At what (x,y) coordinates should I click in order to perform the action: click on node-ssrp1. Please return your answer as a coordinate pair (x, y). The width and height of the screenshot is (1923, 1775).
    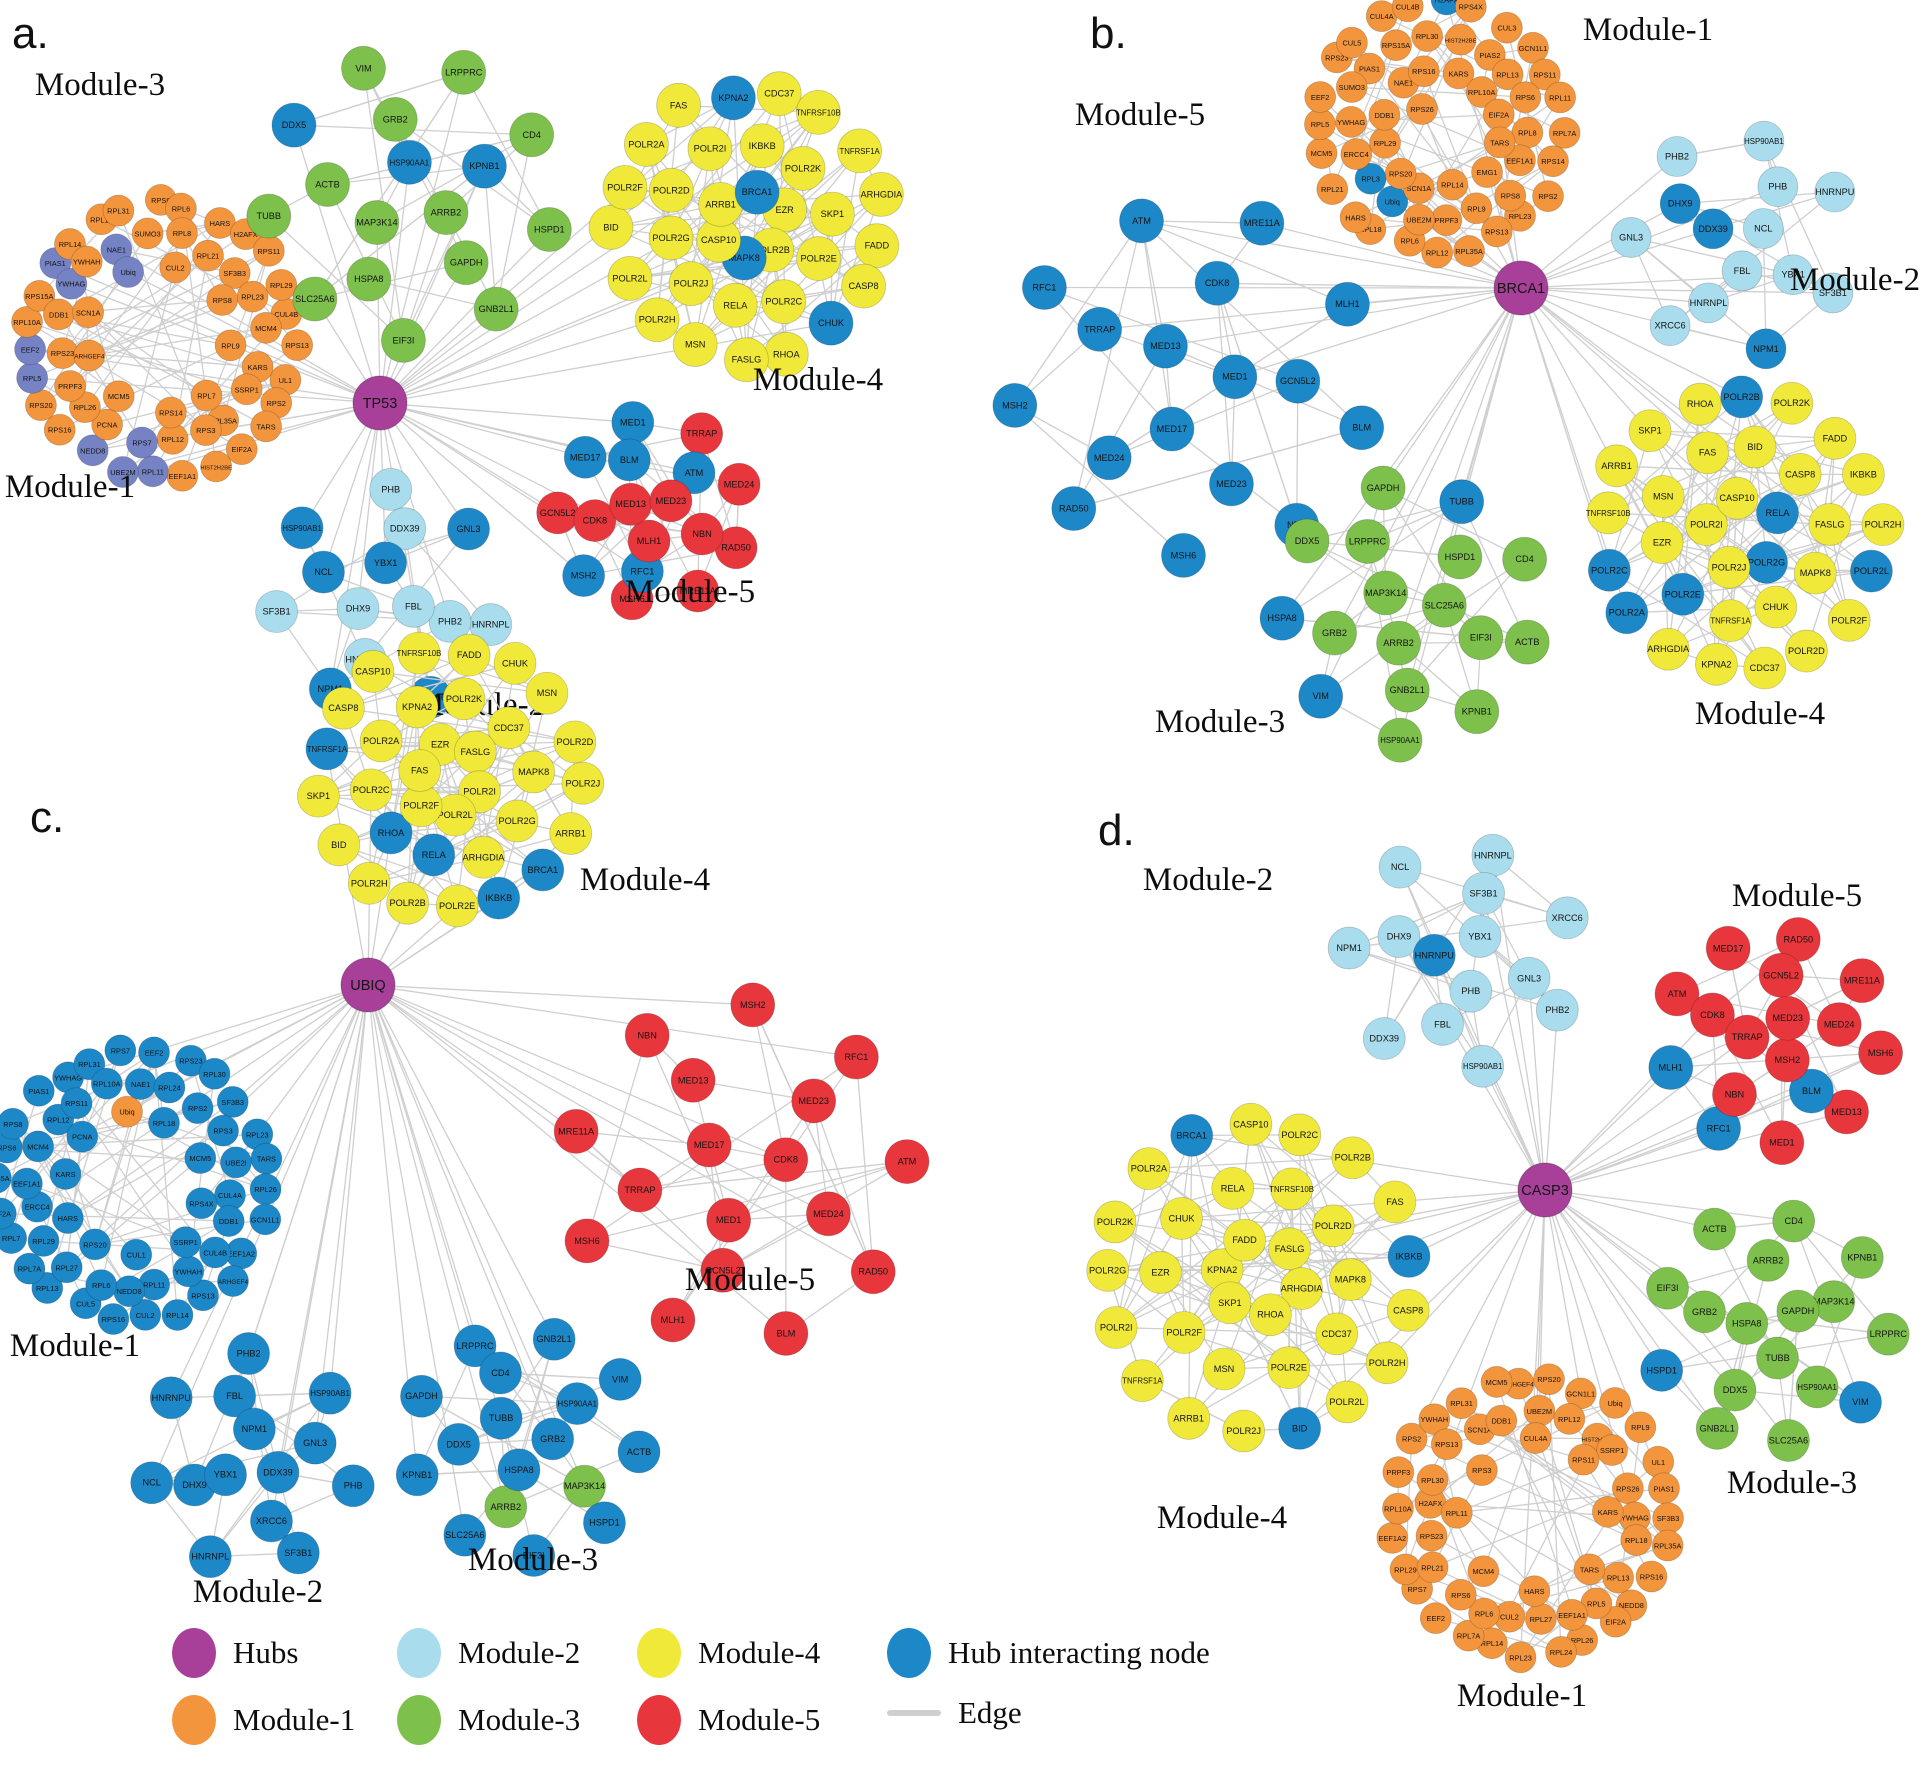
    Looking at the image, I should click on (185, 1242).